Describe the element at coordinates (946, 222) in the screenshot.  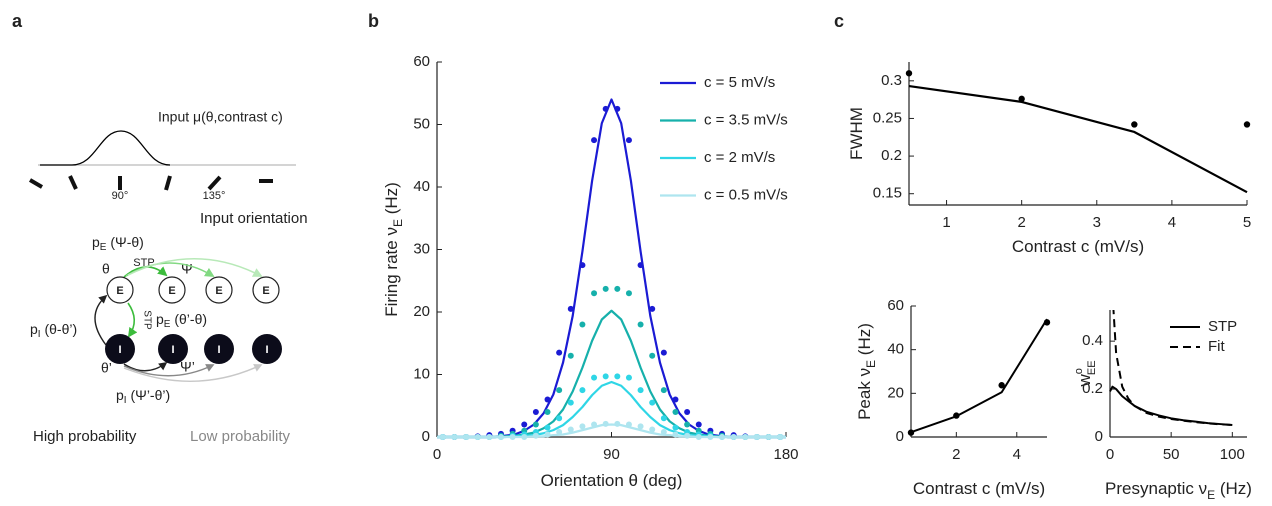
I see `x-tick-label: 1` at that location.